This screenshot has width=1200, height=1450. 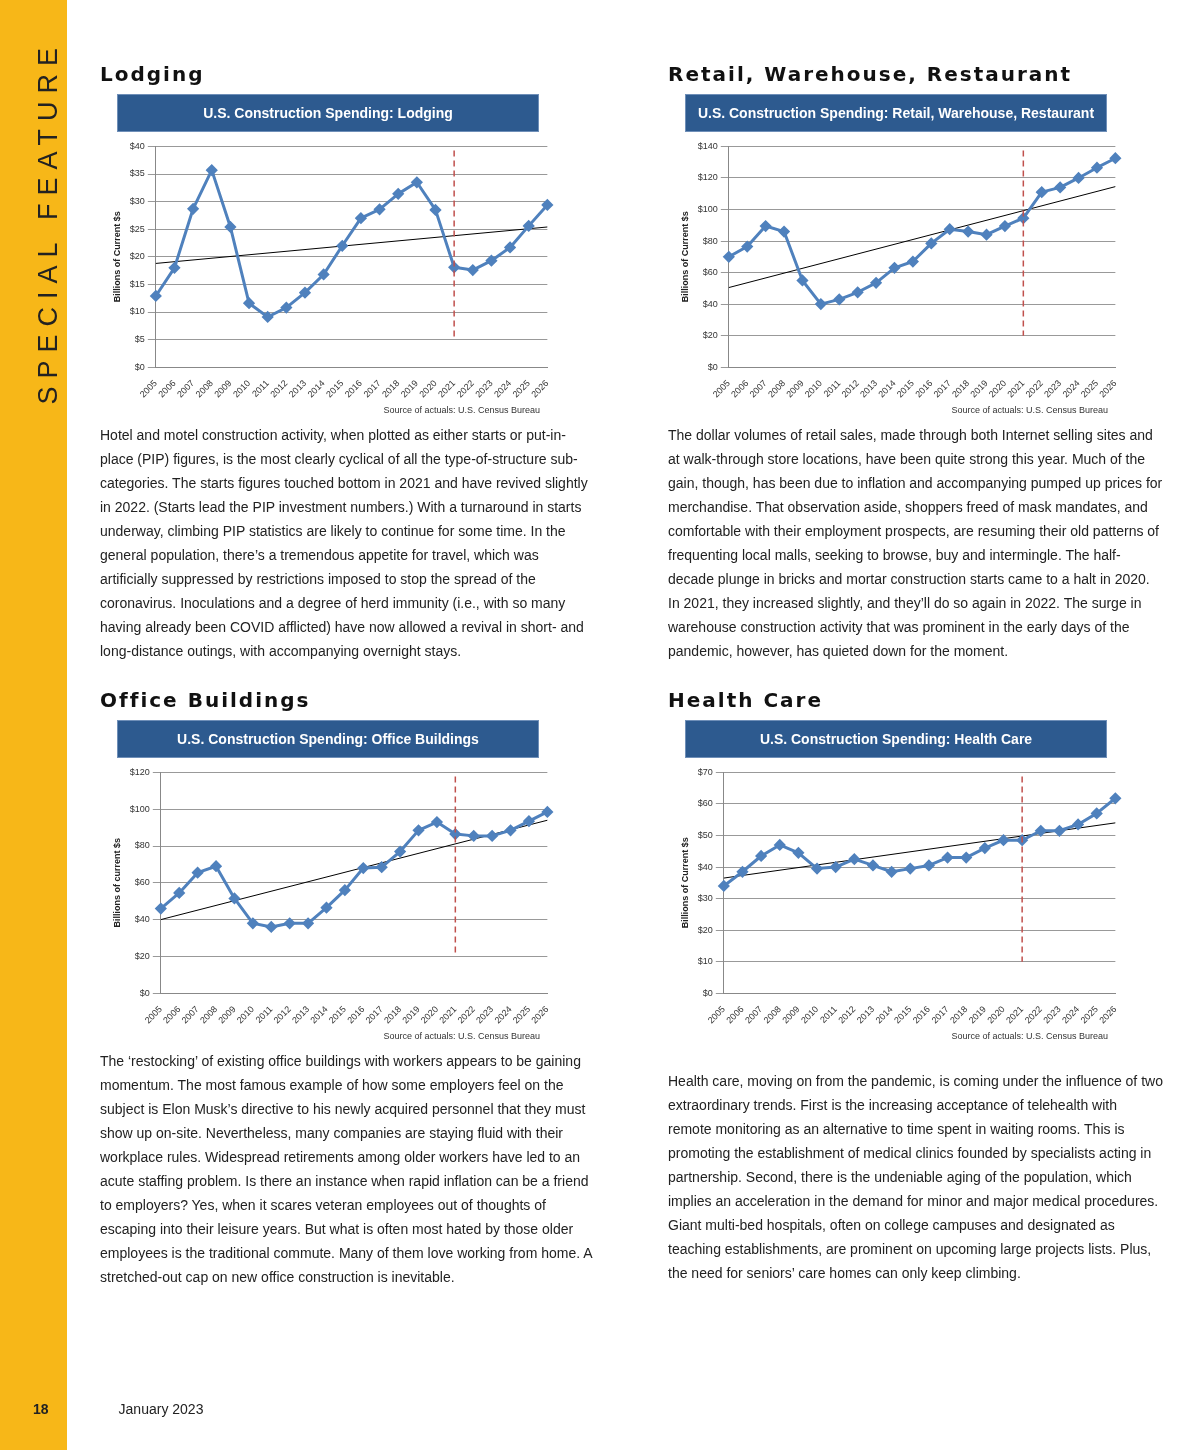 What do you see at coordinates (41, 1409) in the screenshot?
I see `text: 18` at bounding box center [41, 1409].